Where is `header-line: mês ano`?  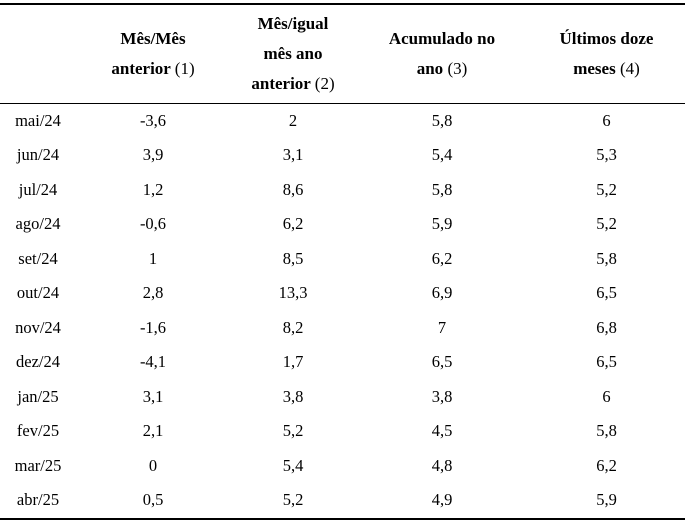
header-line: mês ano is located at coordinates (293, 53).